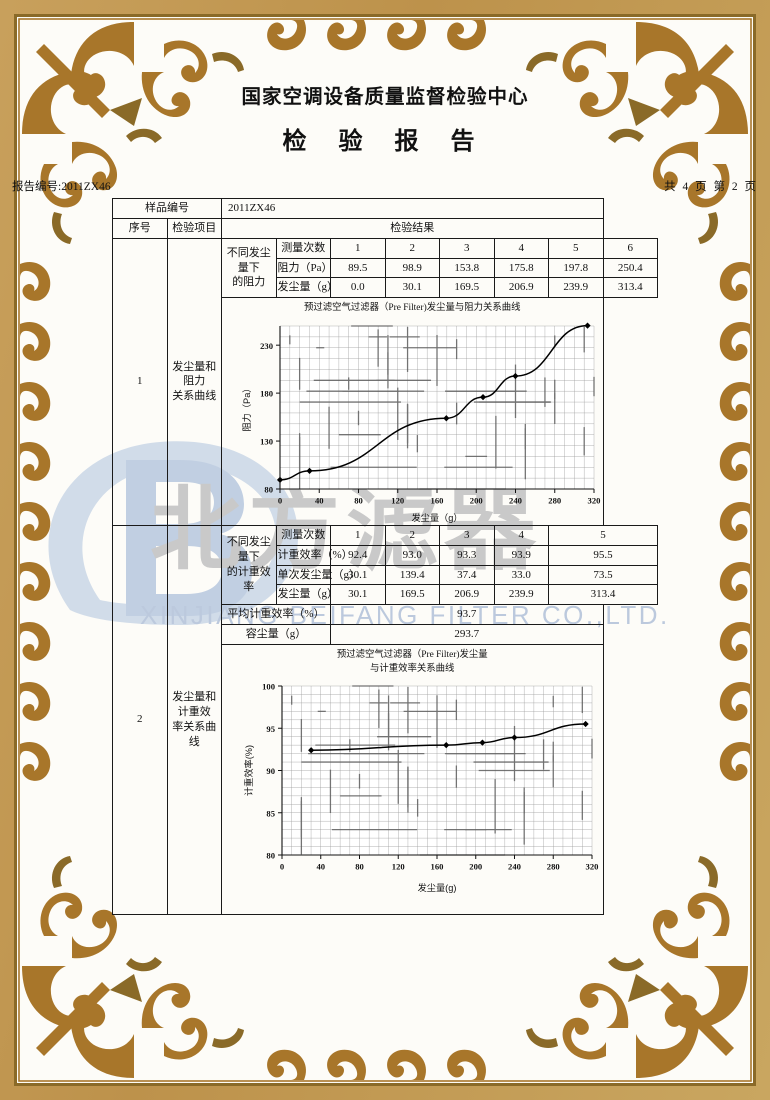 This screenshot has height=1100, width=770. What do you see at coordinates (385, 142) in the screenshot?
I see `report-title: 检 验 报 告` at bounding box center [385, 142].